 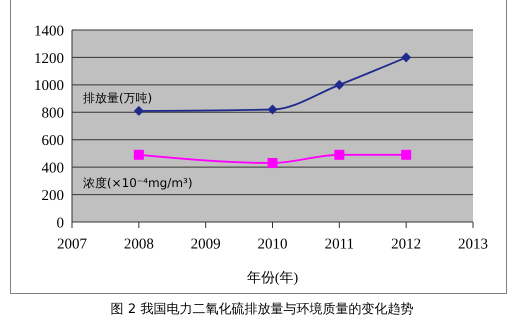 I want to click on y-tick-label: 400, so click(x=53, y=168).